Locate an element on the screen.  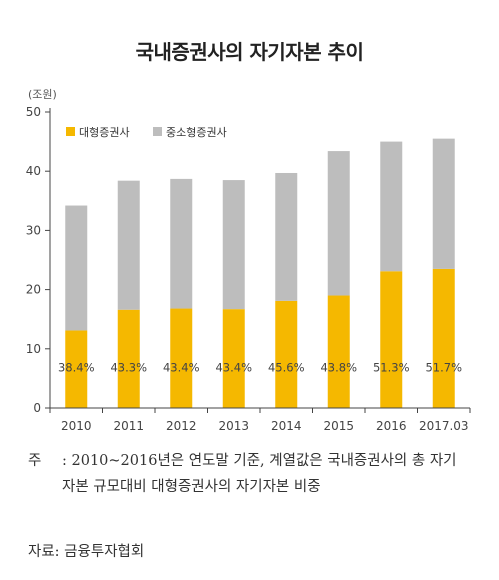
data-label-share: 43.3% is located at coordinates (128, 367).